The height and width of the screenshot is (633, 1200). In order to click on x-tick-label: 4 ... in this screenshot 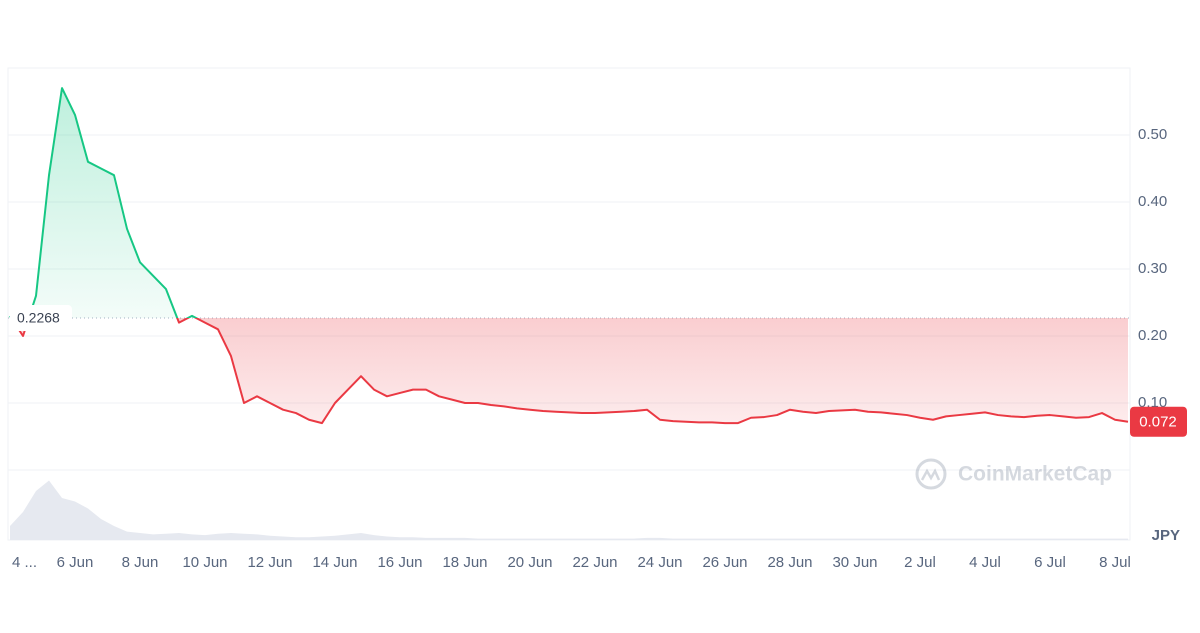, I will do `click(24, 562)`.